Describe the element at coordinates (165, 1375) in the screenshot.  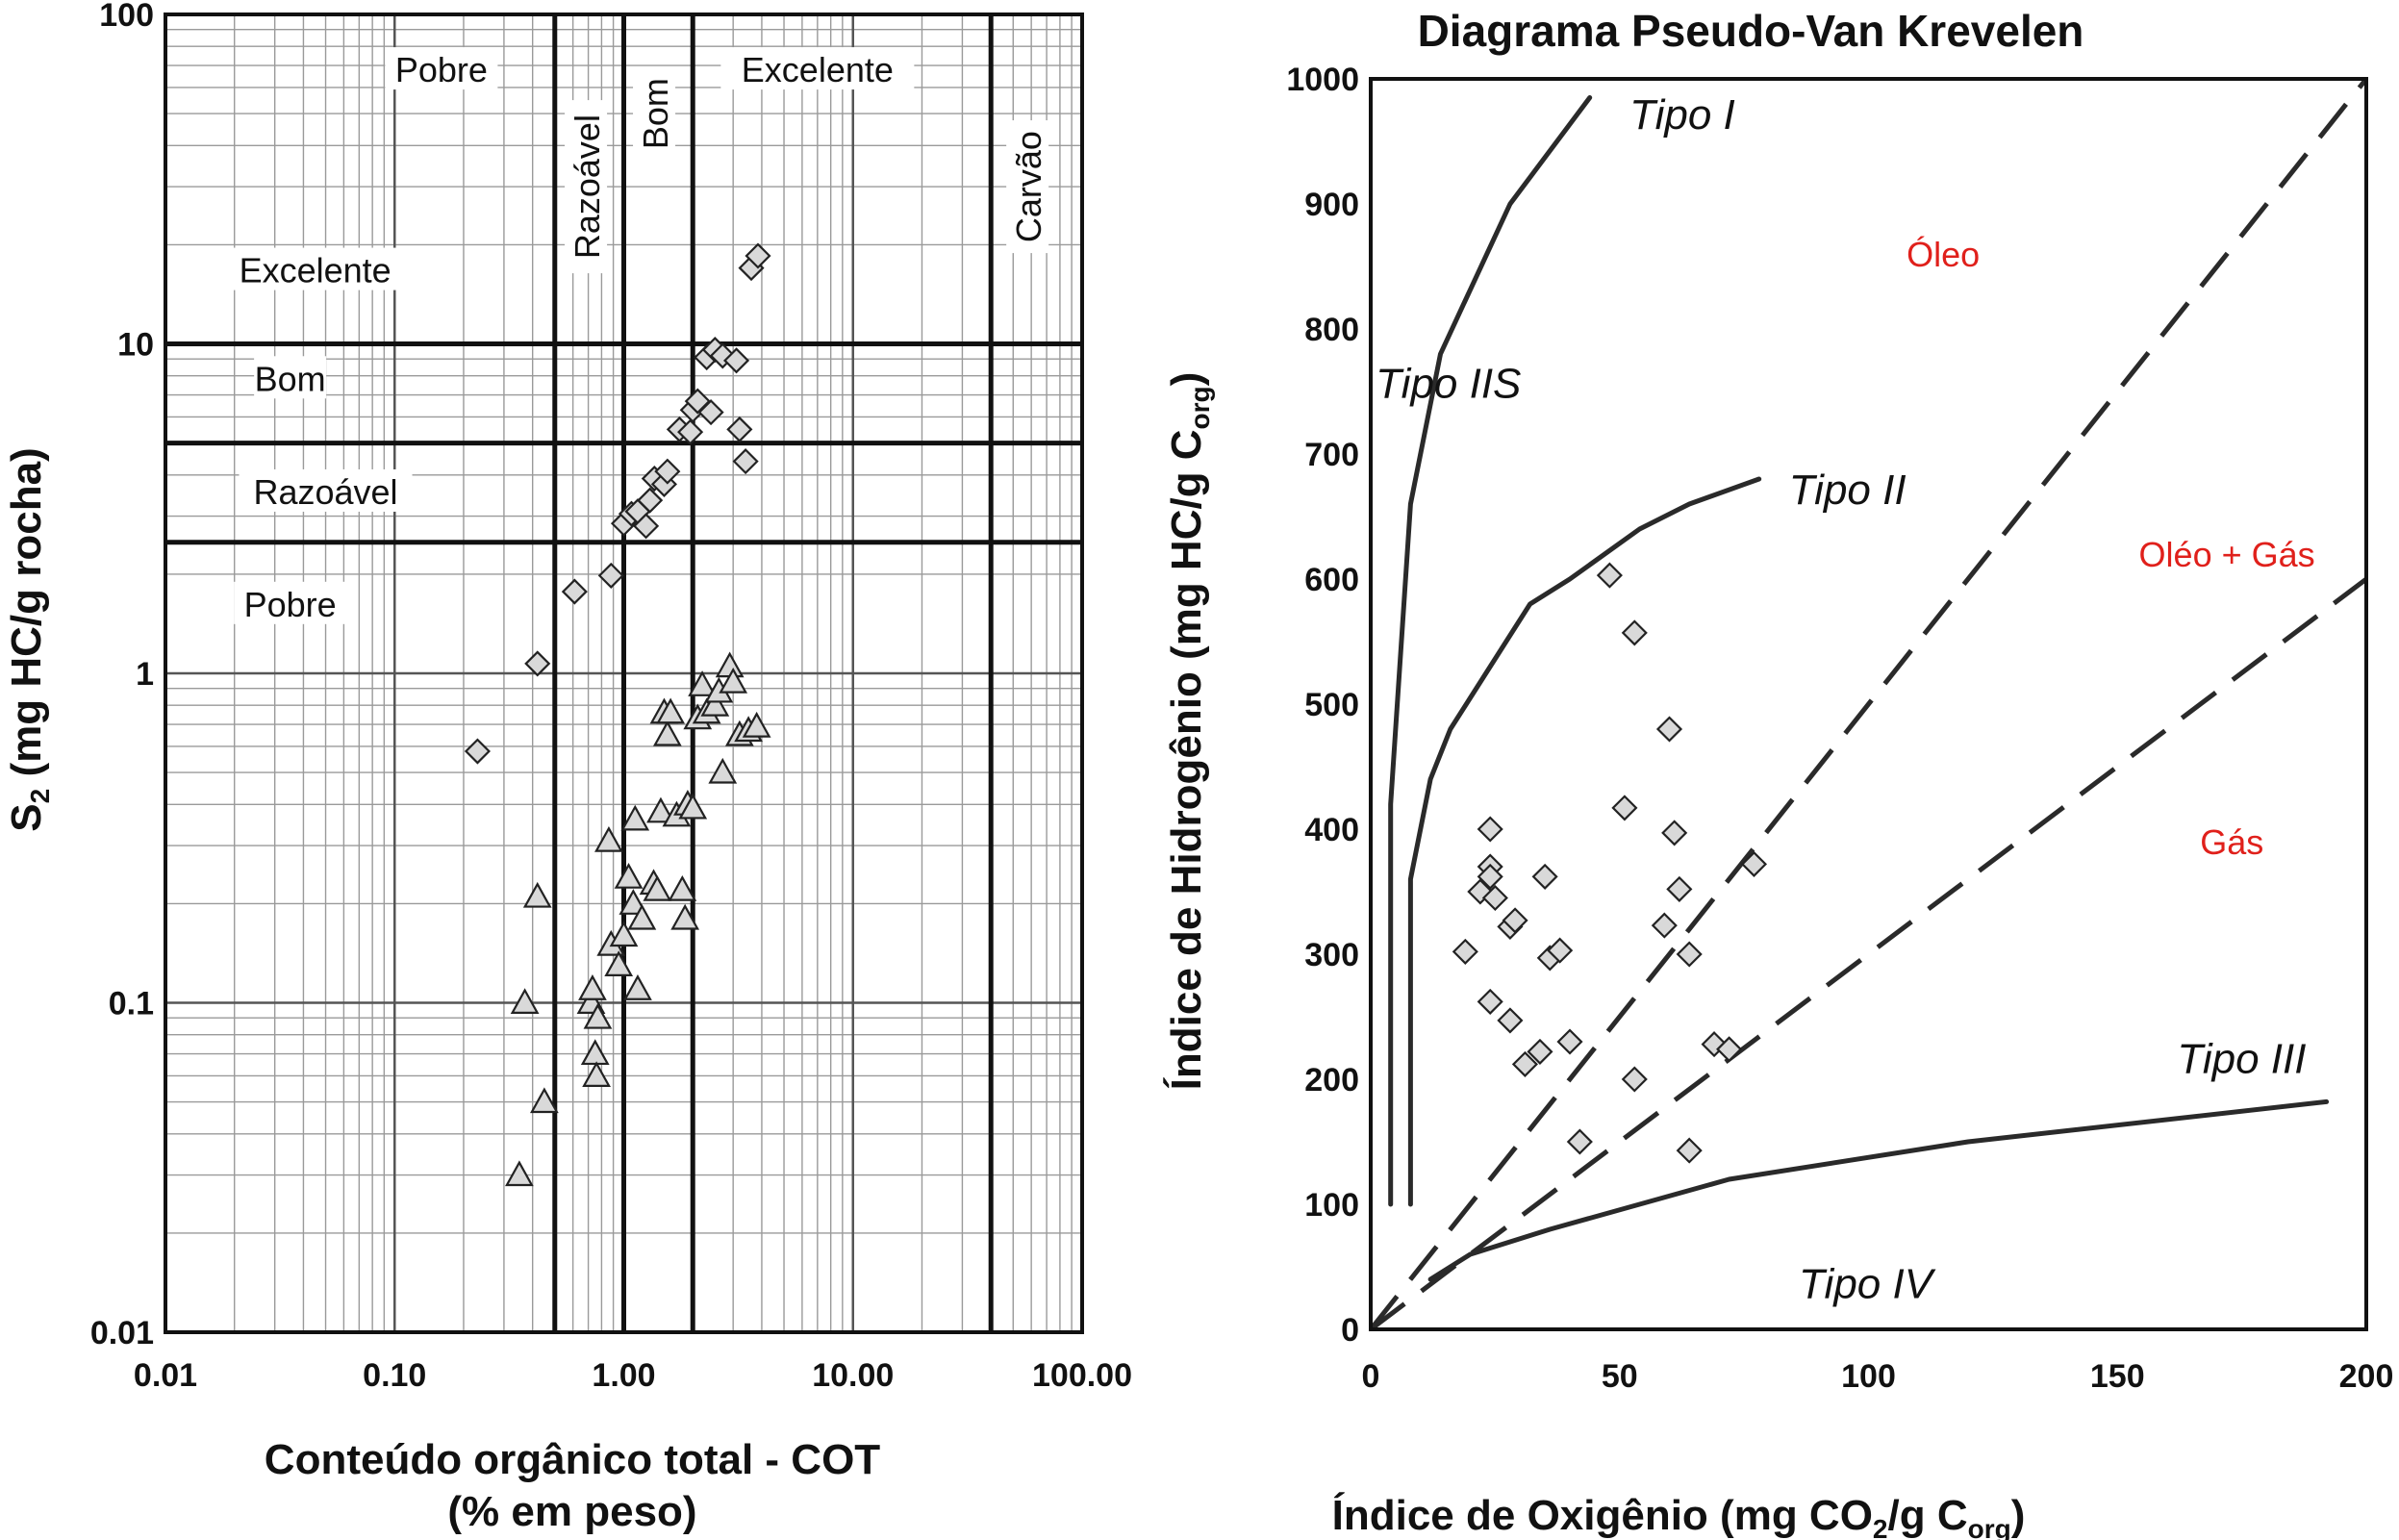
I see `left-x-tick-label: 0.01` at that location.